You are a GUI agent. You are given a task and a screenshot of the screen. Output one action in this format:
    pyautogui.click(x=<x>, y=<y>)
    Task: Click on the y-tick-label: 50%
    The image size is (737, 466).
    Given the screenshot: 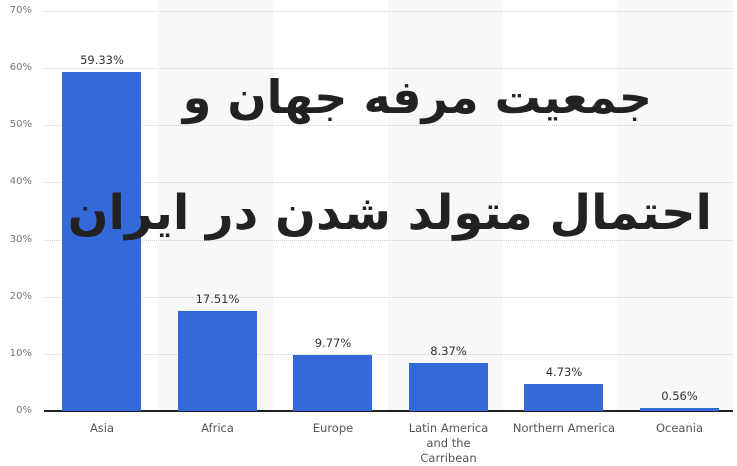 What is the action you would take?
    pyautogui.click(x=16, y=125)
    